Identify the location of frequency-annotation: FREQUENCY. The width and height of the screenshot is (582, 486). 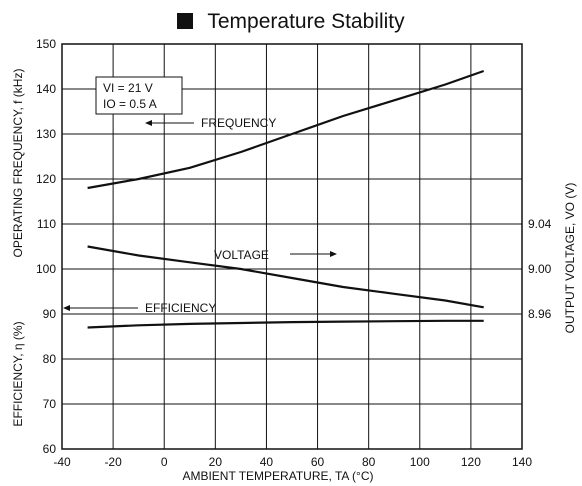
(210, 123).